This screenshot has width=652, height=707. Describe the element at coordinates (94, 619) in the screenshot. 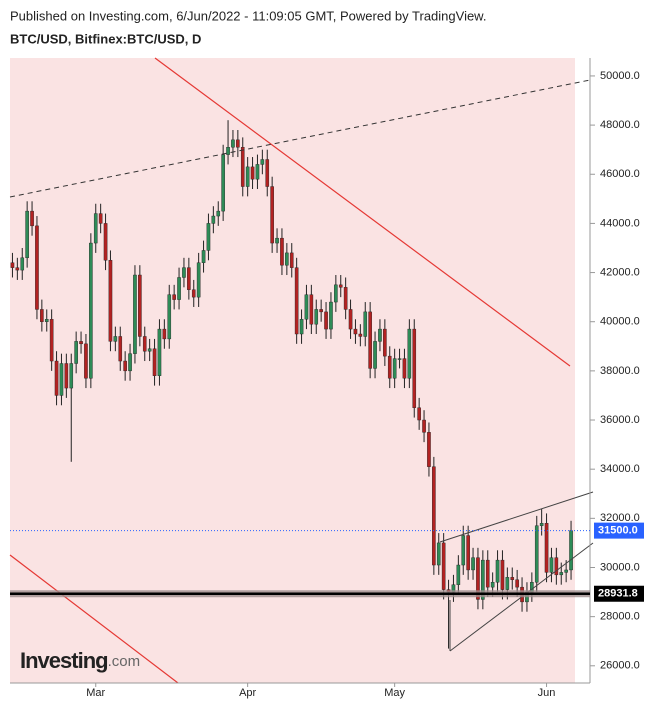

I see `channel-lower` at that location.